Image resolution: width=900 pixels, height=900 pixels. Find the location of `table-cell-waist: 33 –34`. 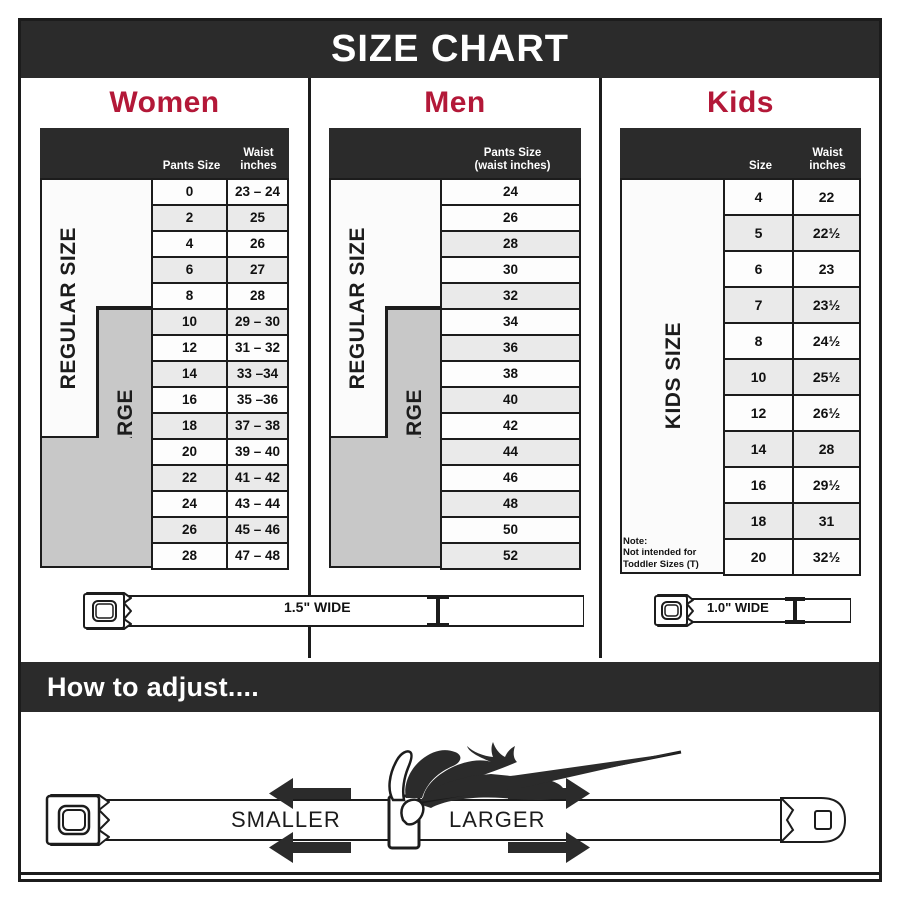

table-cell-waist: 33 –34 is located at coordinates (256, 374).